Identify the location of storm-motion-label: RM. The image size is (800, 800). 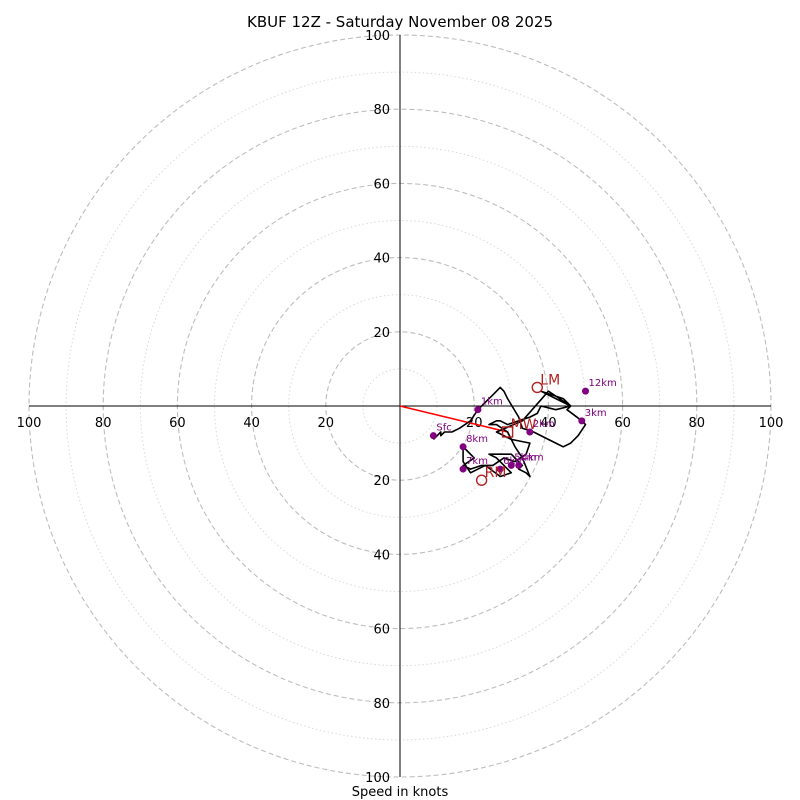
(496, 473).